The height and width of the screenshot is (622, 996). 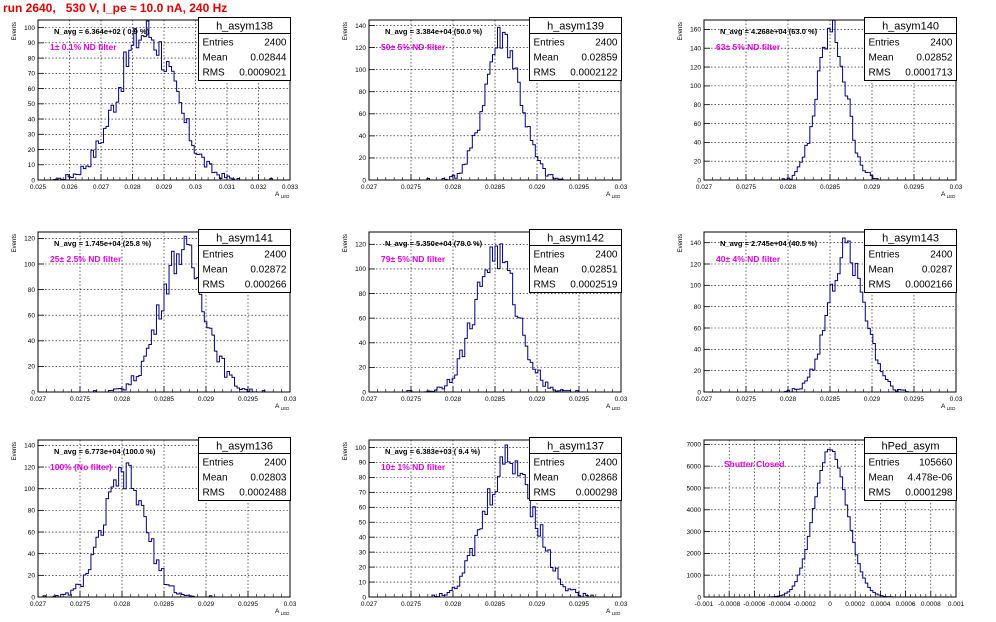 What do you see at coordinates (115, 8) in the screenshot?
I see `run-title: run 2640, 530 V, I_pe ≈ 10.0 nA, 240 Hz` at bounding box center [115, 8].